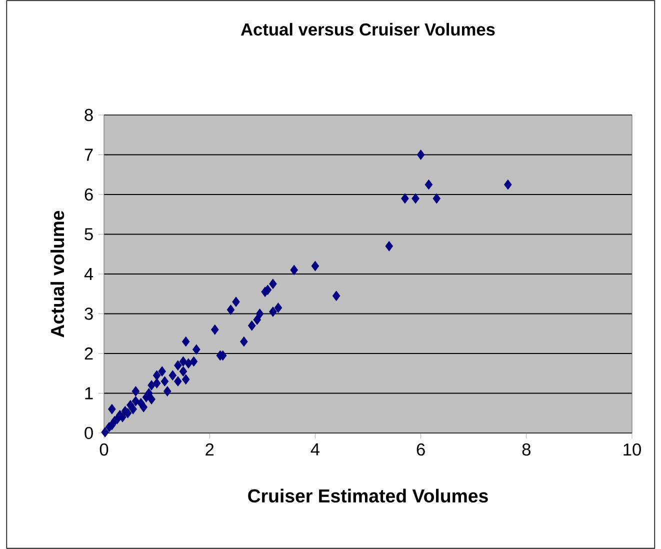 Image resolution: width=661 pixels, height=549 pixels. Describe the element at coordinates (89, 393) in the screenshot. I see `y-tick-label: 1` at that location.